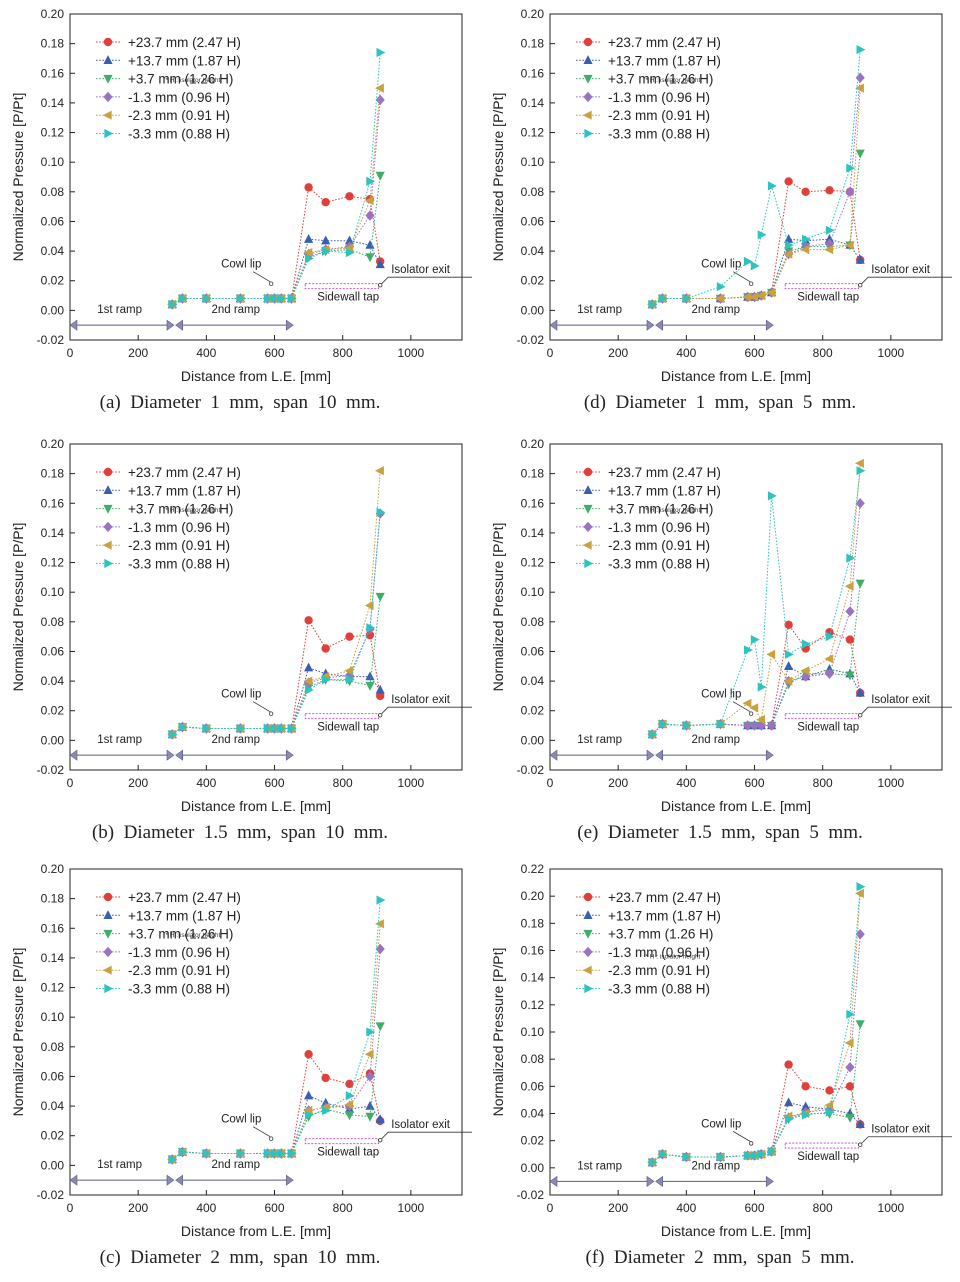 This screenshot has height=1282, width=960. What do you see at coordinates (53, 681) in the screenshot?
I see `y-tick-label: 0.04` at bounding box center [53, 681].